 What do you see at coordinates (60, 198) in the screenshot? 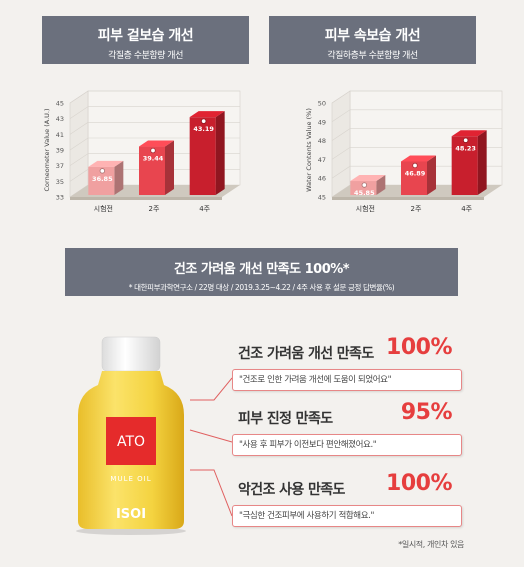
I see `y-tick-label: 33` at bounding box center [60, 198].